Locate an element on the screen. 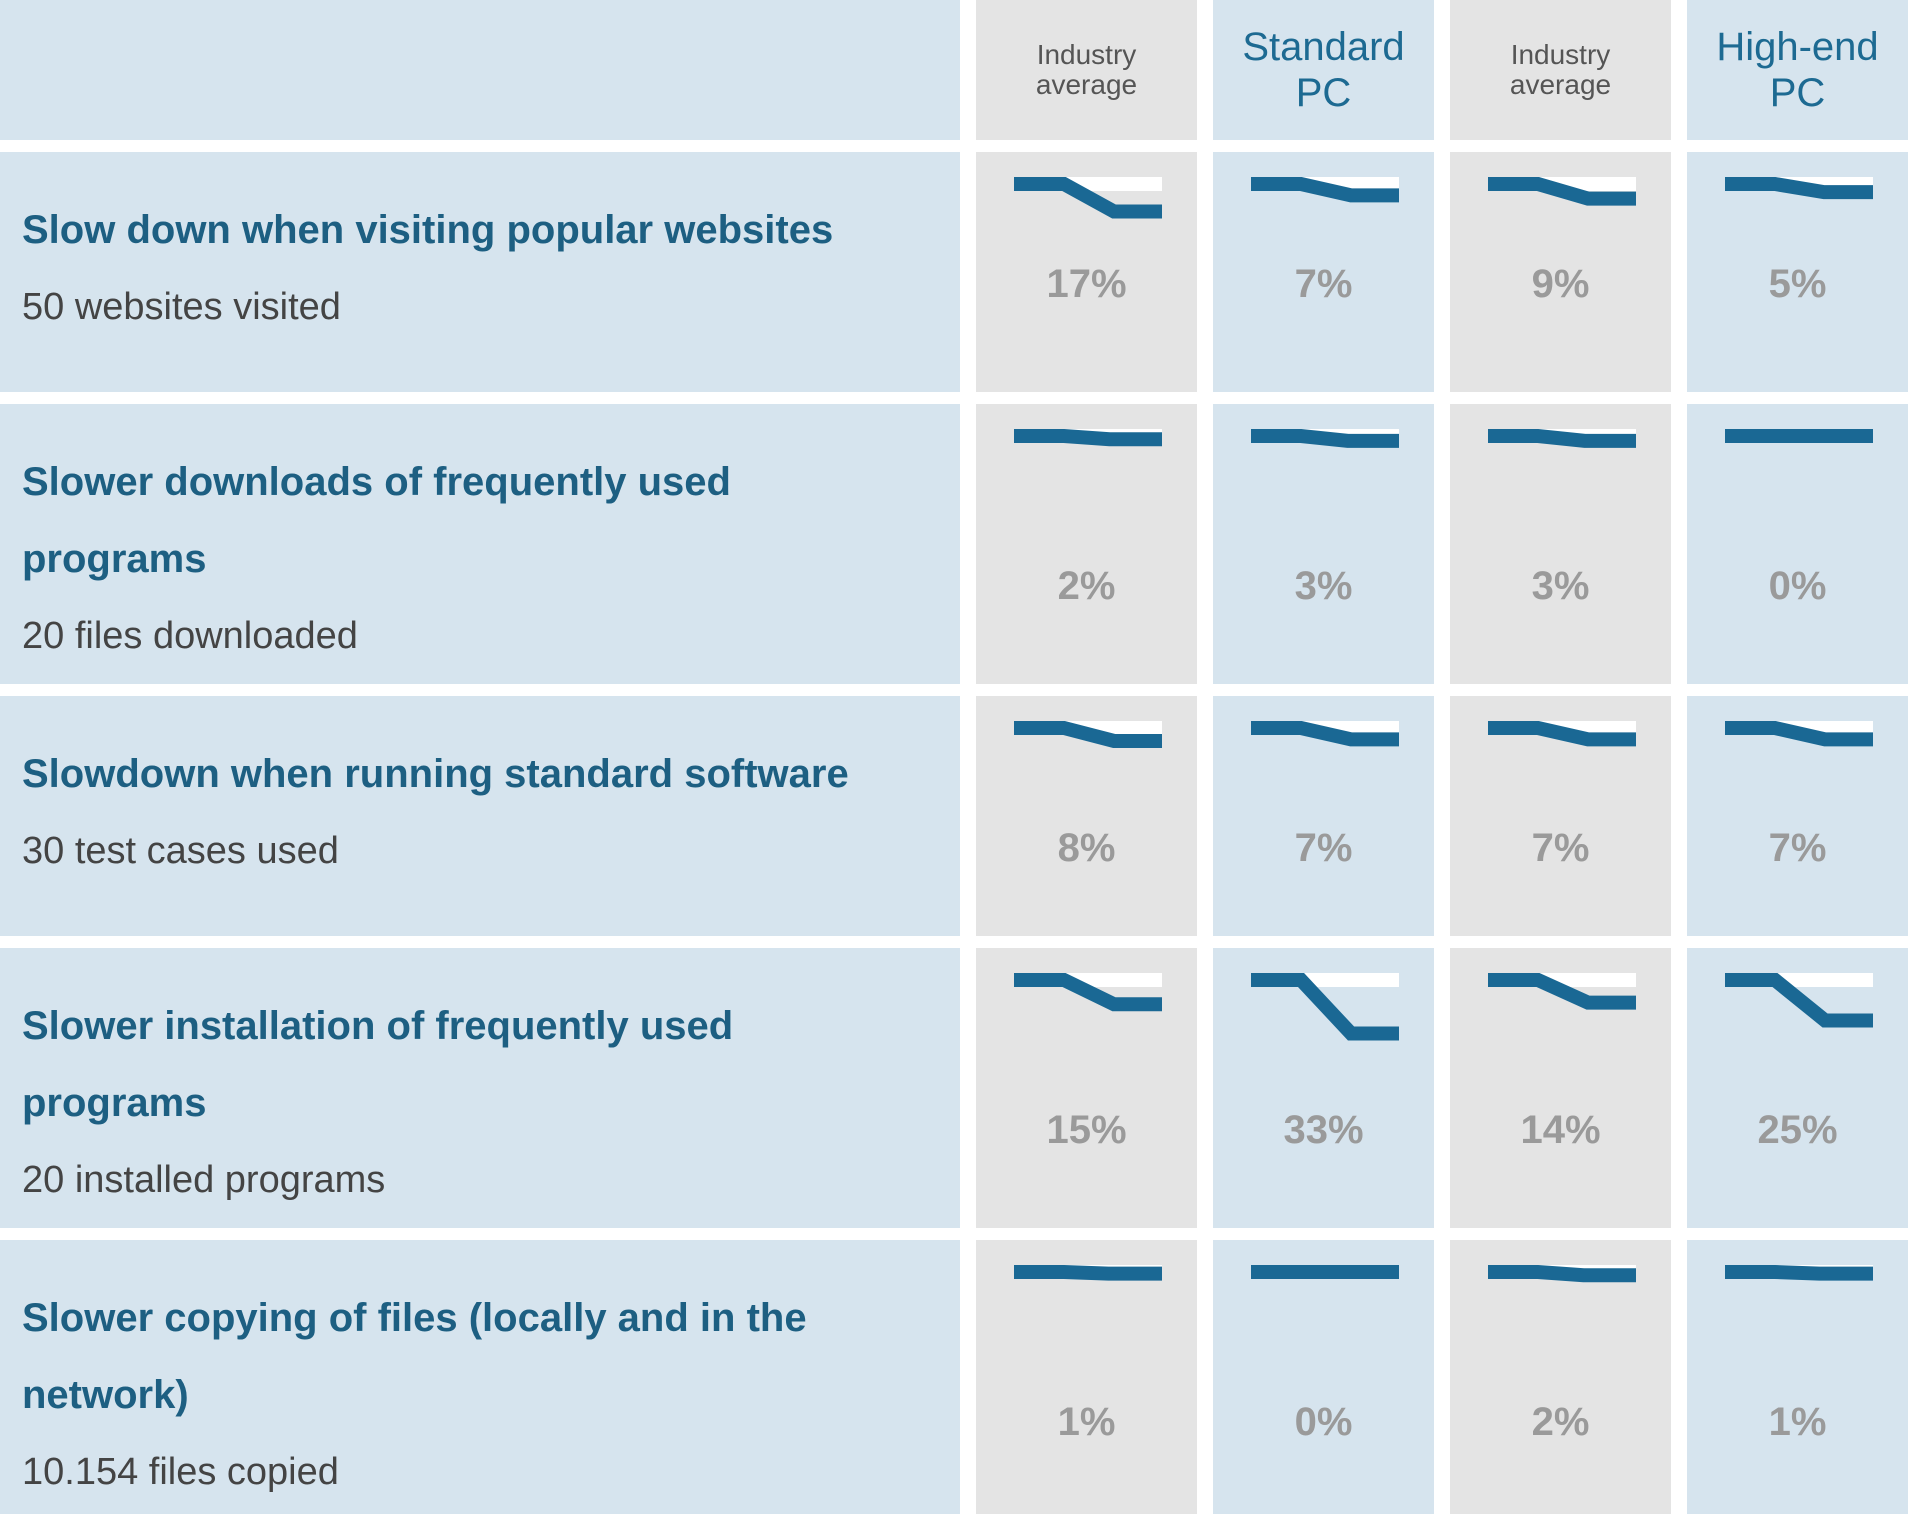 The height and width of the screenshot is (1520, 1920). value-cell: 17% is located at coordinates (1086, 272).